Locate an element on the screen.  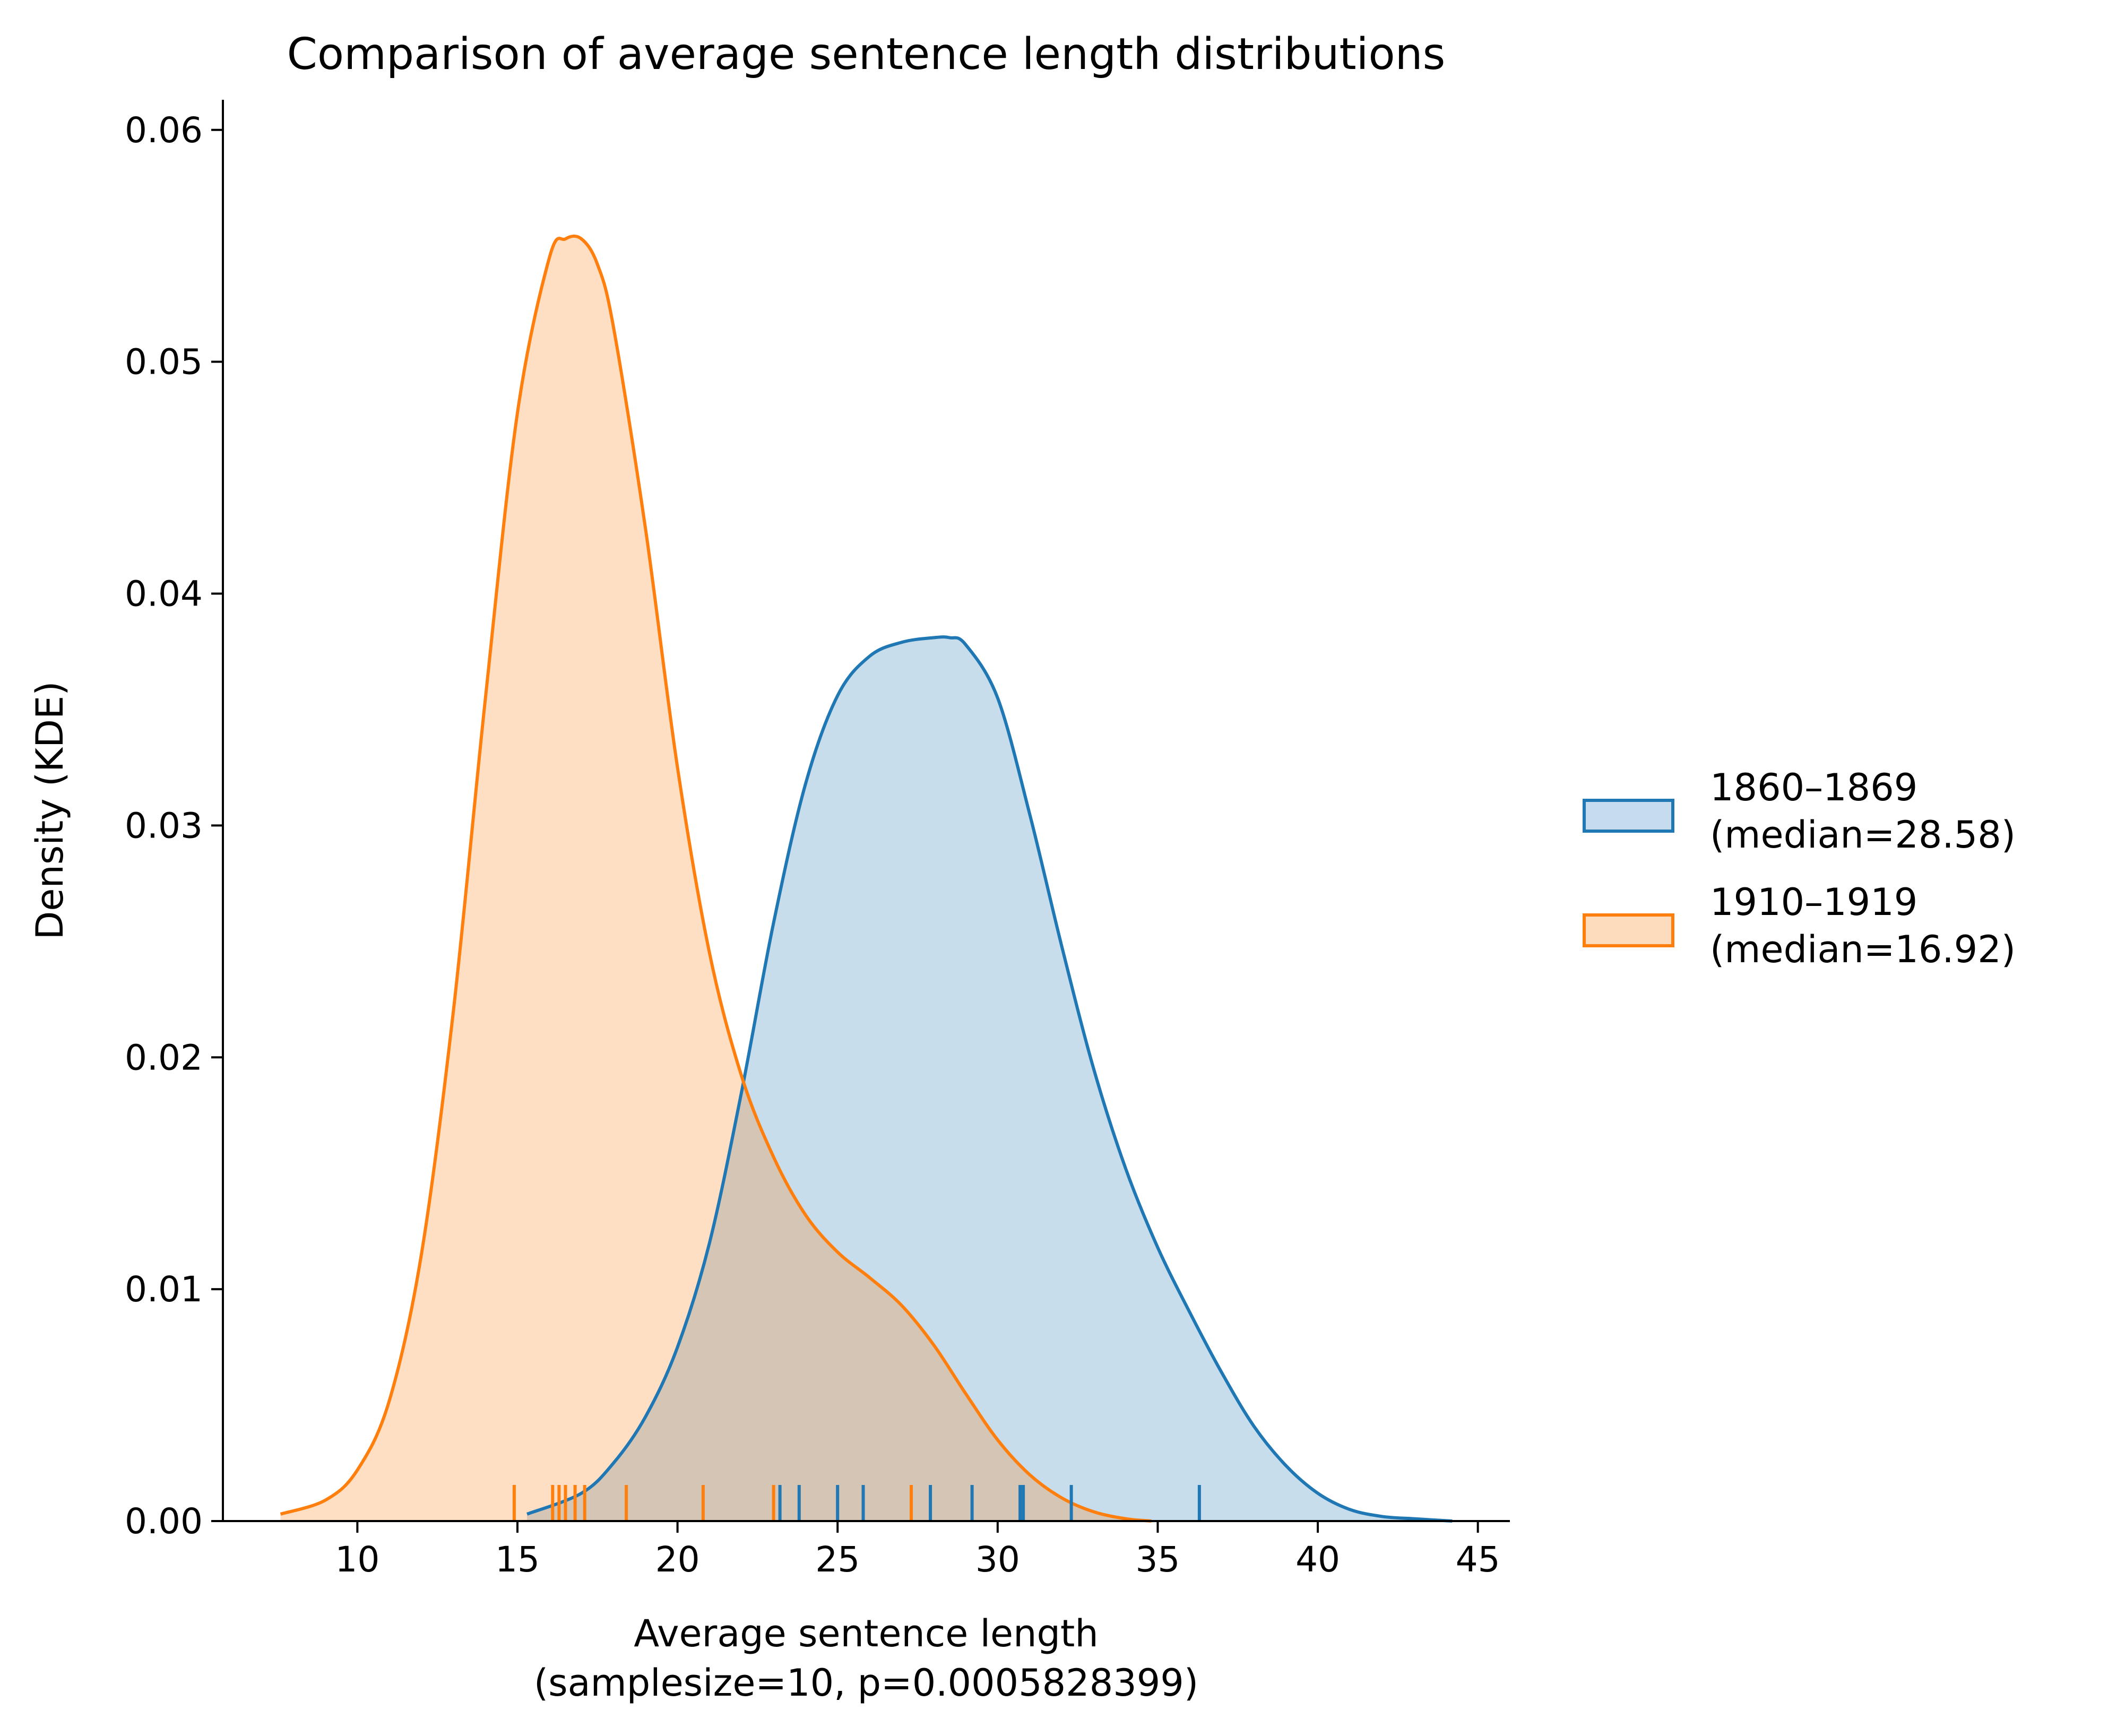
x-tick-label-25: 25 is located at coordinates (837, 1559).